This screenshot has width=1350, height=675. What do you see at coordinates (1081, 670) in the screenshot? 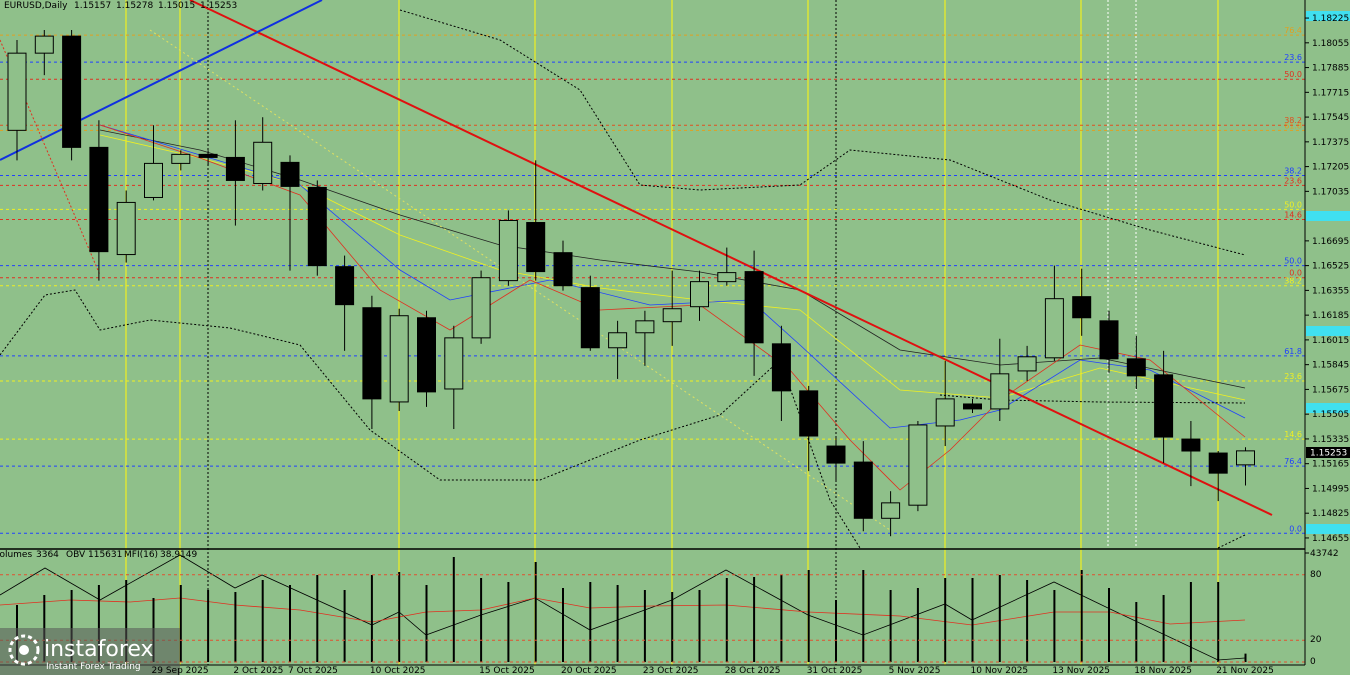
I see `x-tick-label: 13 Nov 2025` at bounding box center [1081, 670].